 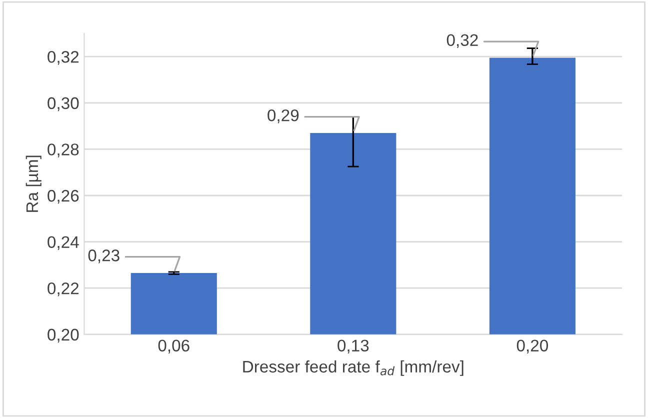 I want to click on data-label: 0,32, so click(x=462, y=41).